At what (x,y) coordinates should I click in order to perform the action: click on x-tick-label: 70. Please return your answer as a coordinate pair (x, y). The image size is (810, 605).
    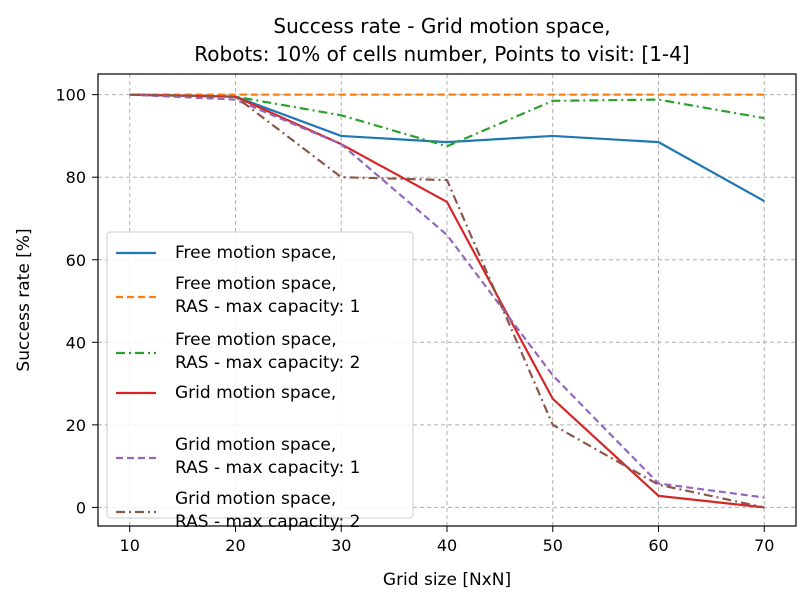
    Looking at the image, I should click on (764, 545).